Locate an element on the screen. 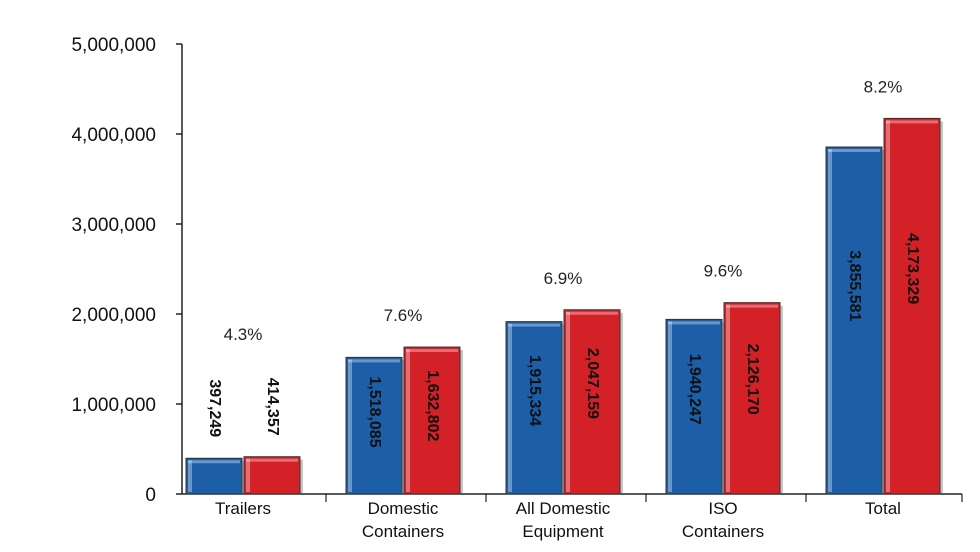 The width and height of the screenshot is (980, 552). bar-value-label: 4,173,329 is located at coordinates (912, 268).